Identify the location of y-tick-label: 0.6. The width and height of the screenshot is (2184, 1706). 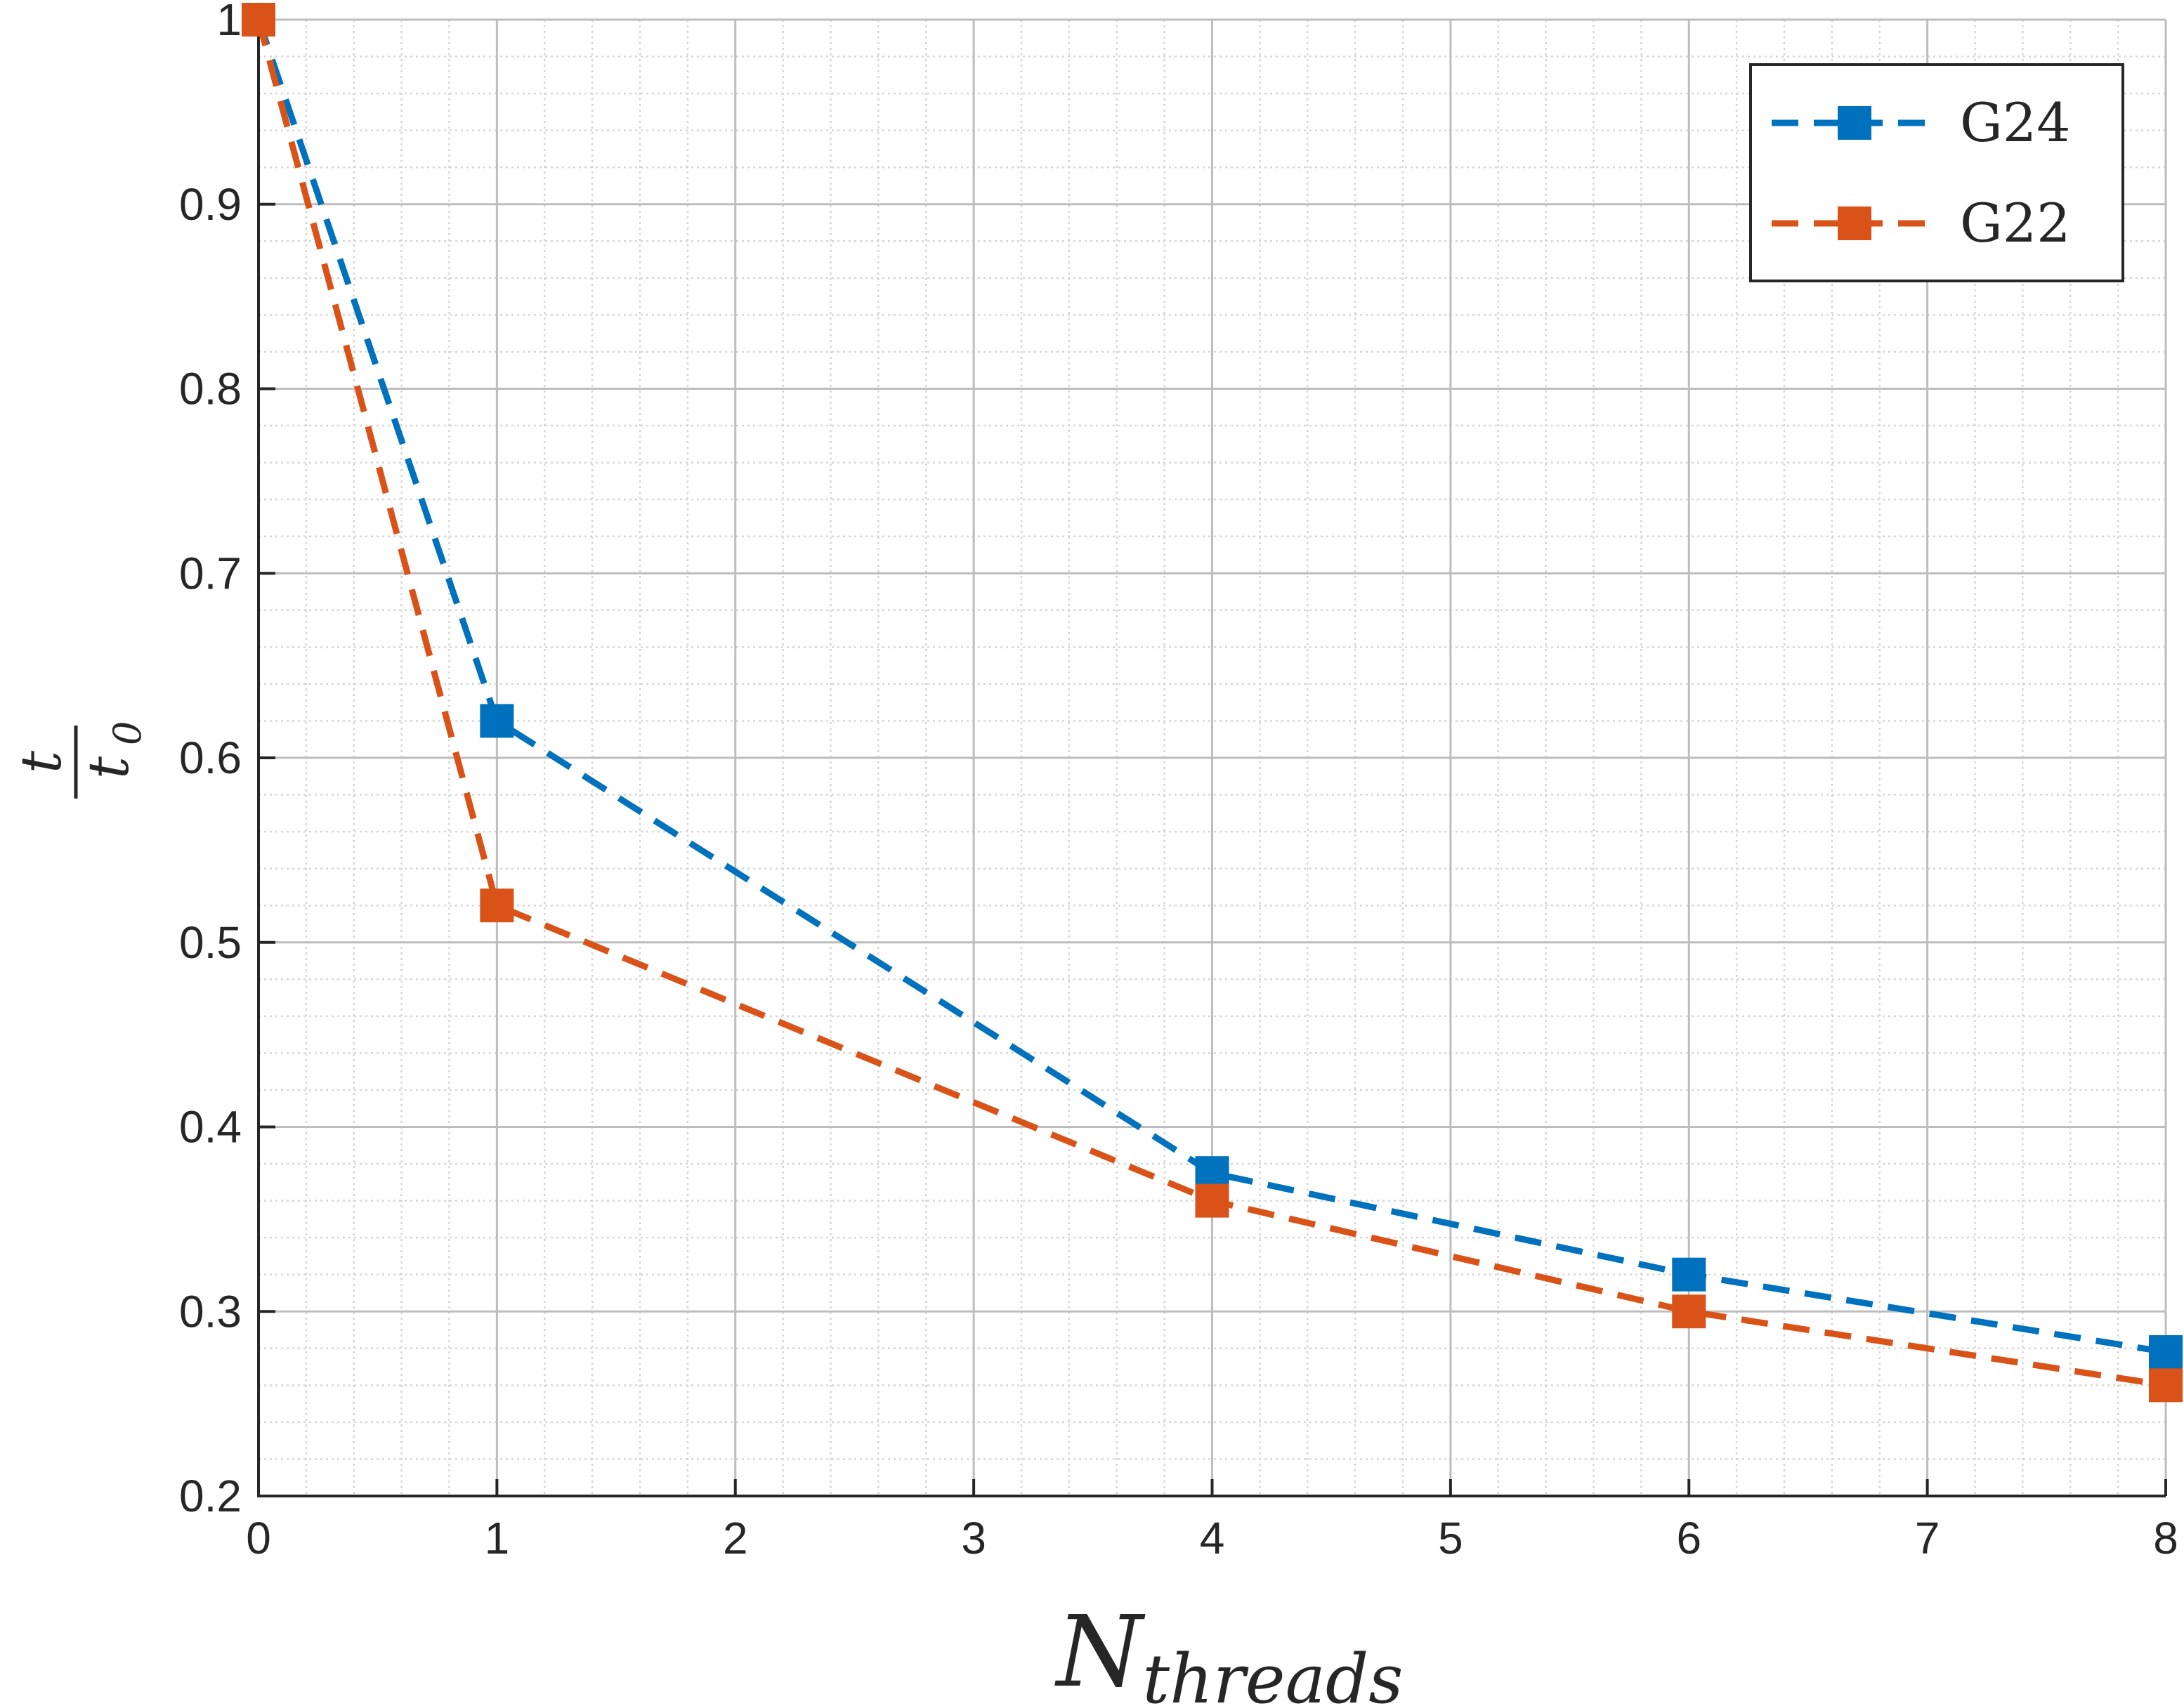
(211, 758).